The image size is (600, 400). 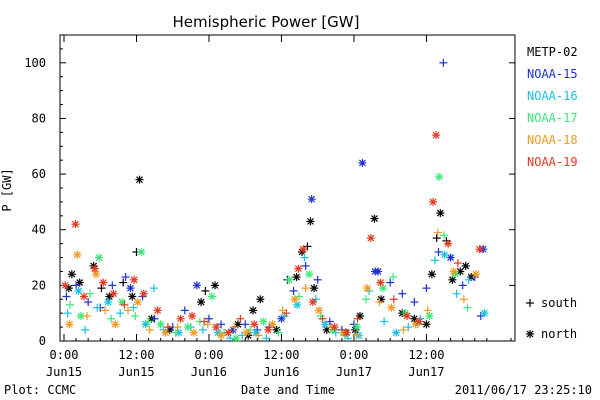 What do you see at coordinates (39, 285) in the screenshot?
I see `y-tick-label: 20` at bounding box center [39, 285].